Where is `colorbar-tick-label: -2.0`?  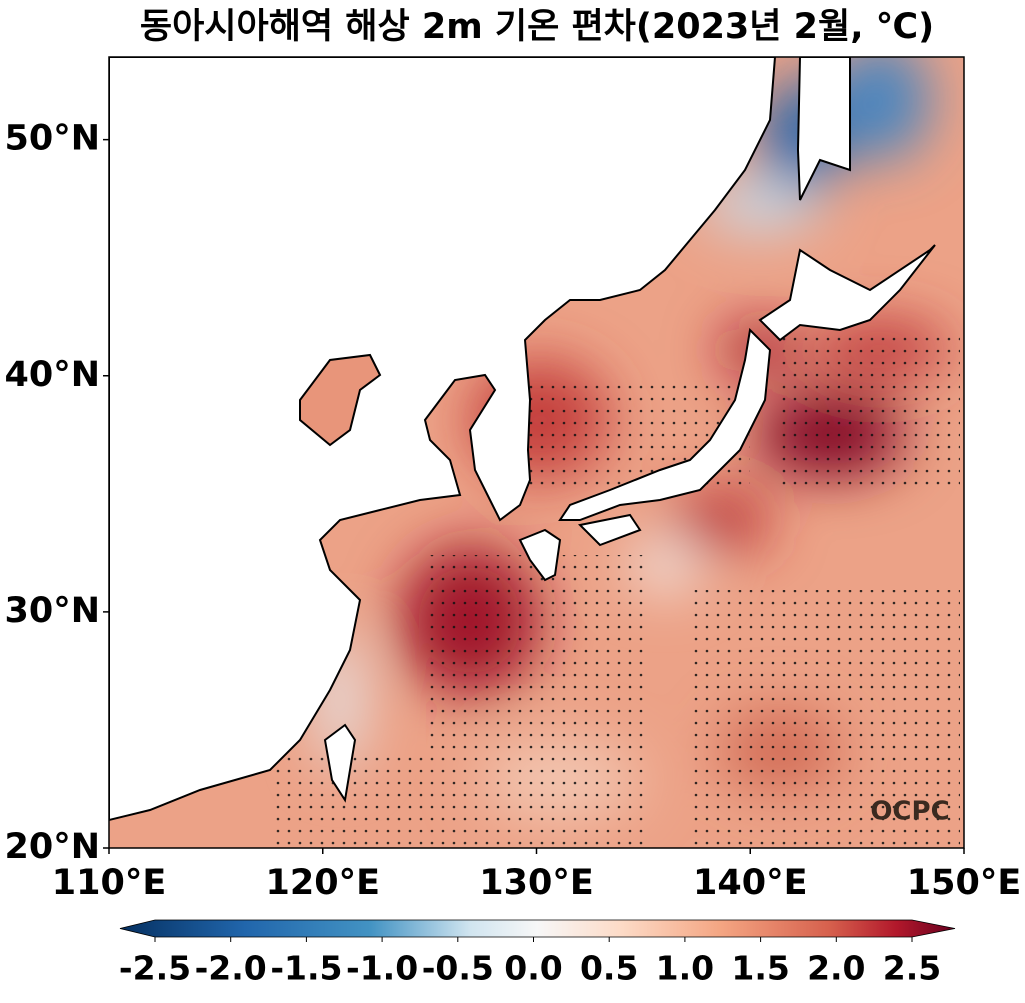 colorbar-tick-label: -2.0 is located at coordinates (231, 968).